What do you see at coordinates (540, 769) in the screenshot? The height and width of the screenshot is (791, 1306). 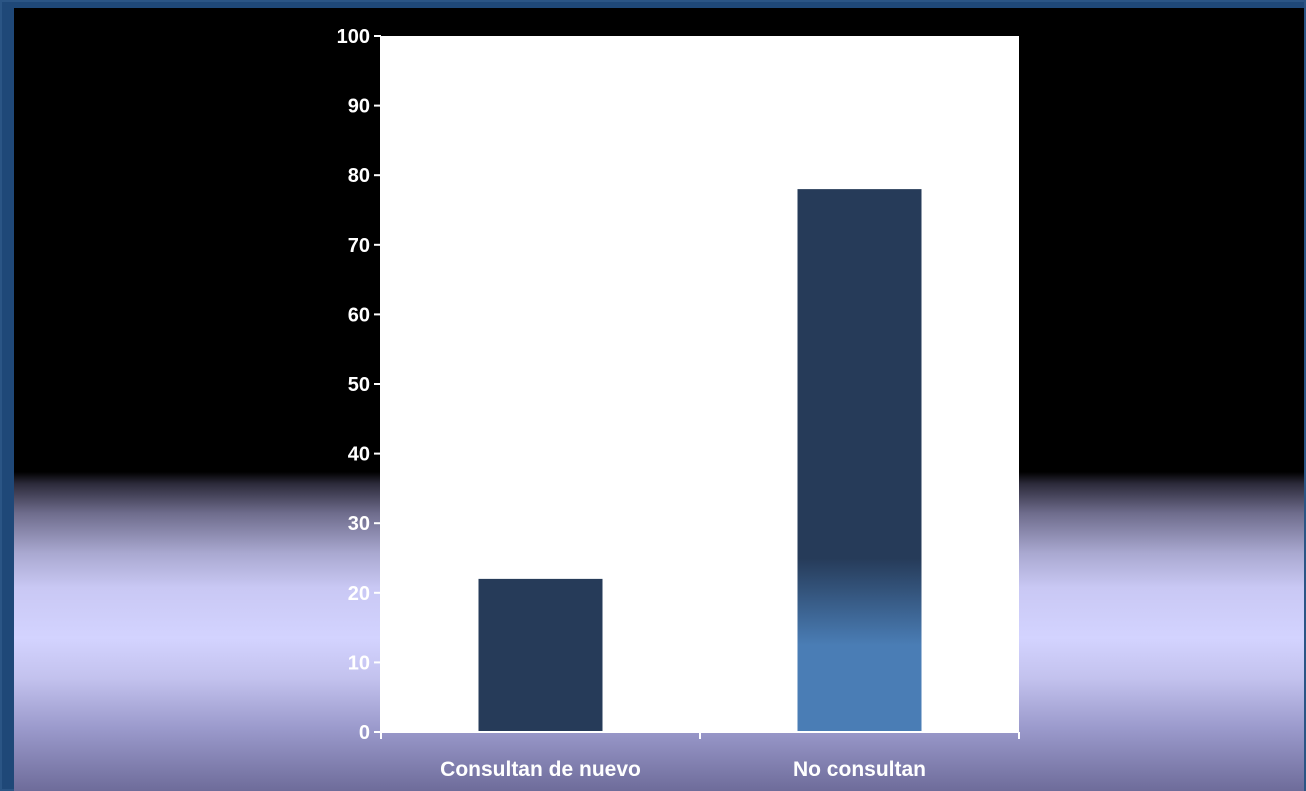 I see `x-category-label: Consultan de nuevo` at bounding box center [540, 769].